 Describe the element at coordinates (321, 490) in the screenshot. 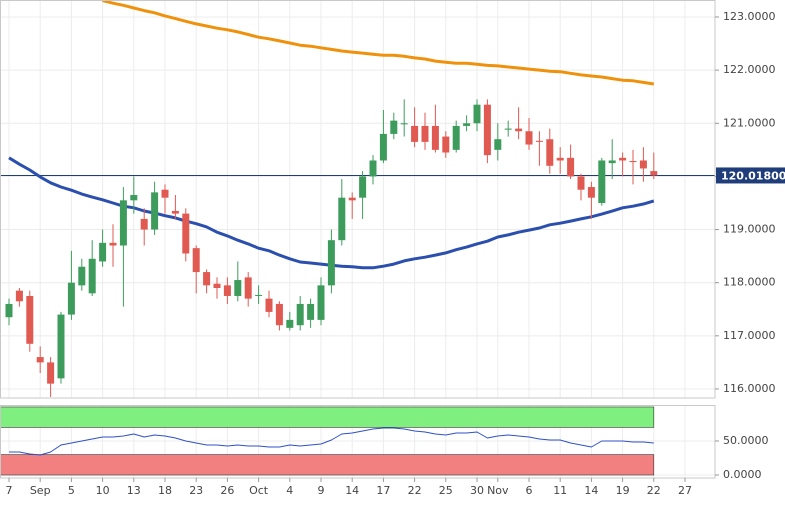

I see `x-tick-label: 9` at that location.